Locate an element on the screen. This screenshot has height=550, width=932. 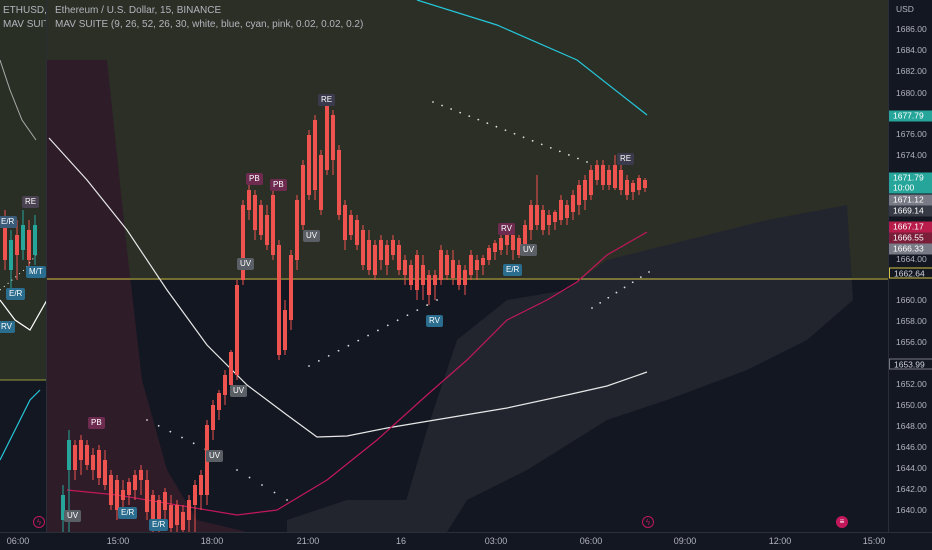
price-tick: 1652.00 is located at coordinates (911, 384).